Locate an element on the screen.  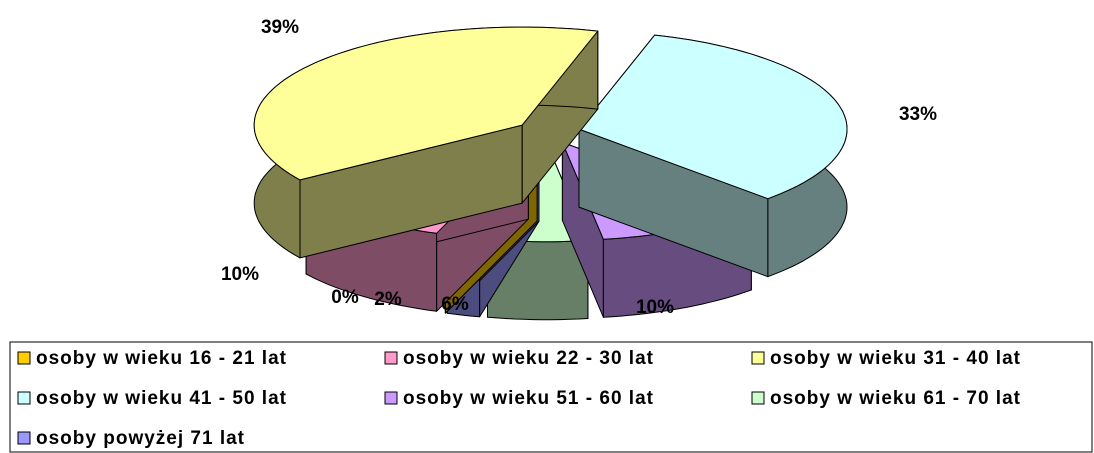
legend-label: osoby w wieku 31 - 40 lat is located at coordinates (895, 358).